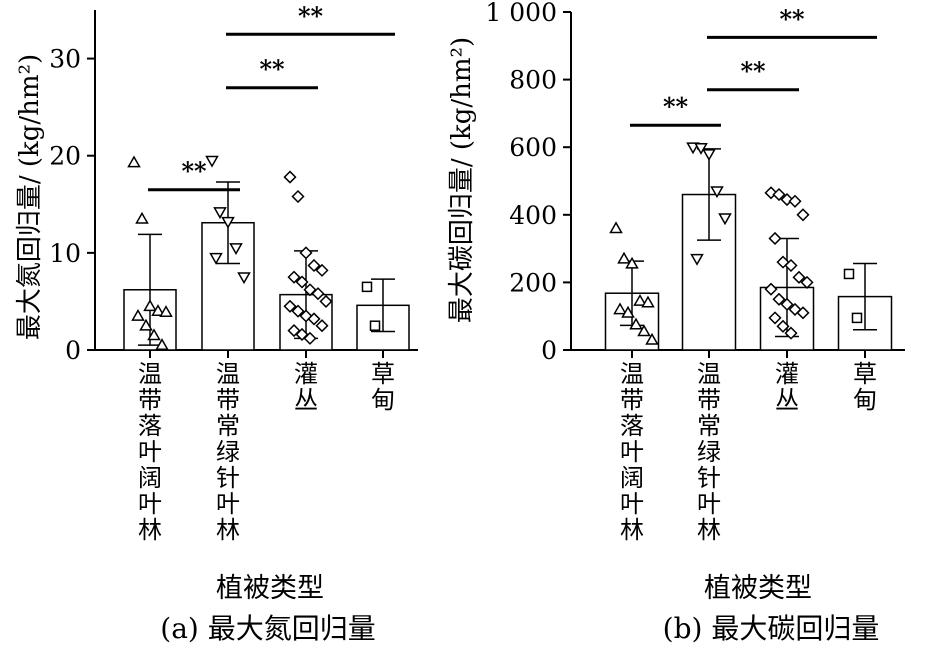 This screenshot has height=648, width=925. I want to click on panel-b-ytick-label: 0, so click(549, 350).